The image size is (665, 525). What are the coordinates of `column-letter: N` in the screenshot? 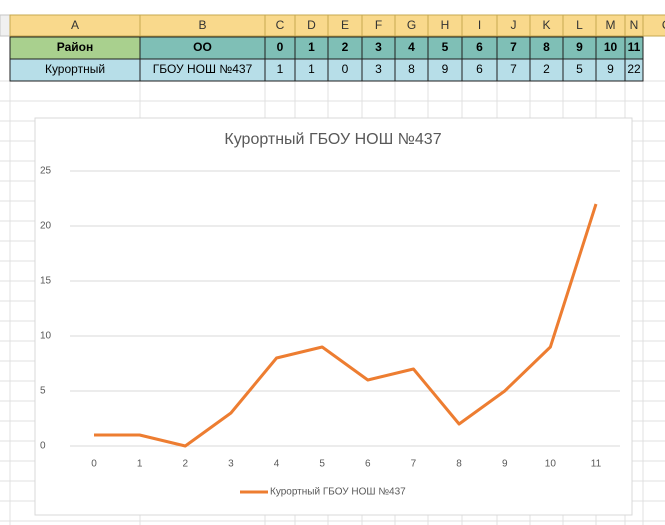 It's located at (634, 25).